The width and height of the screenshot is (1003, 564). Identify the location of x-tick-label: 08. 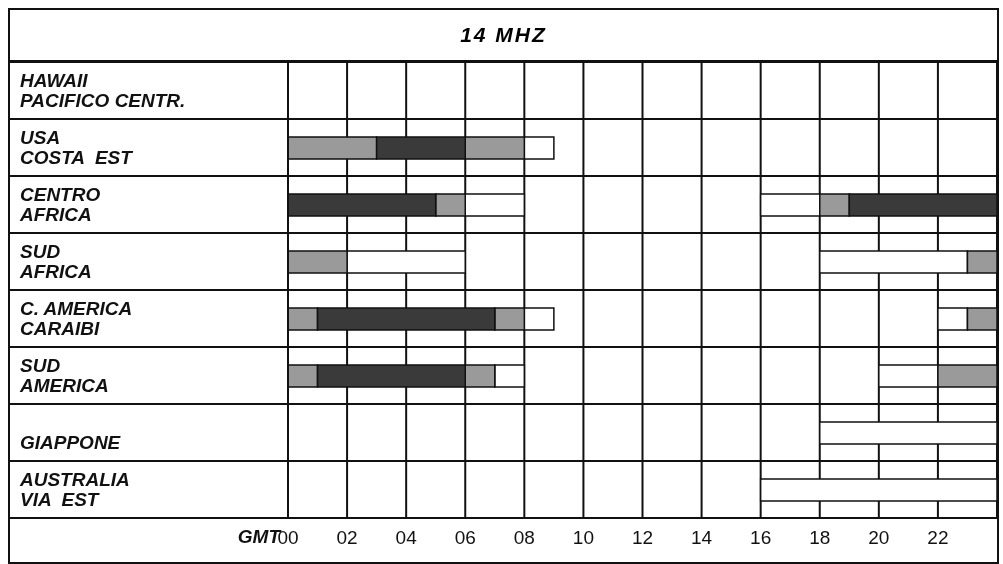
(524, 537).